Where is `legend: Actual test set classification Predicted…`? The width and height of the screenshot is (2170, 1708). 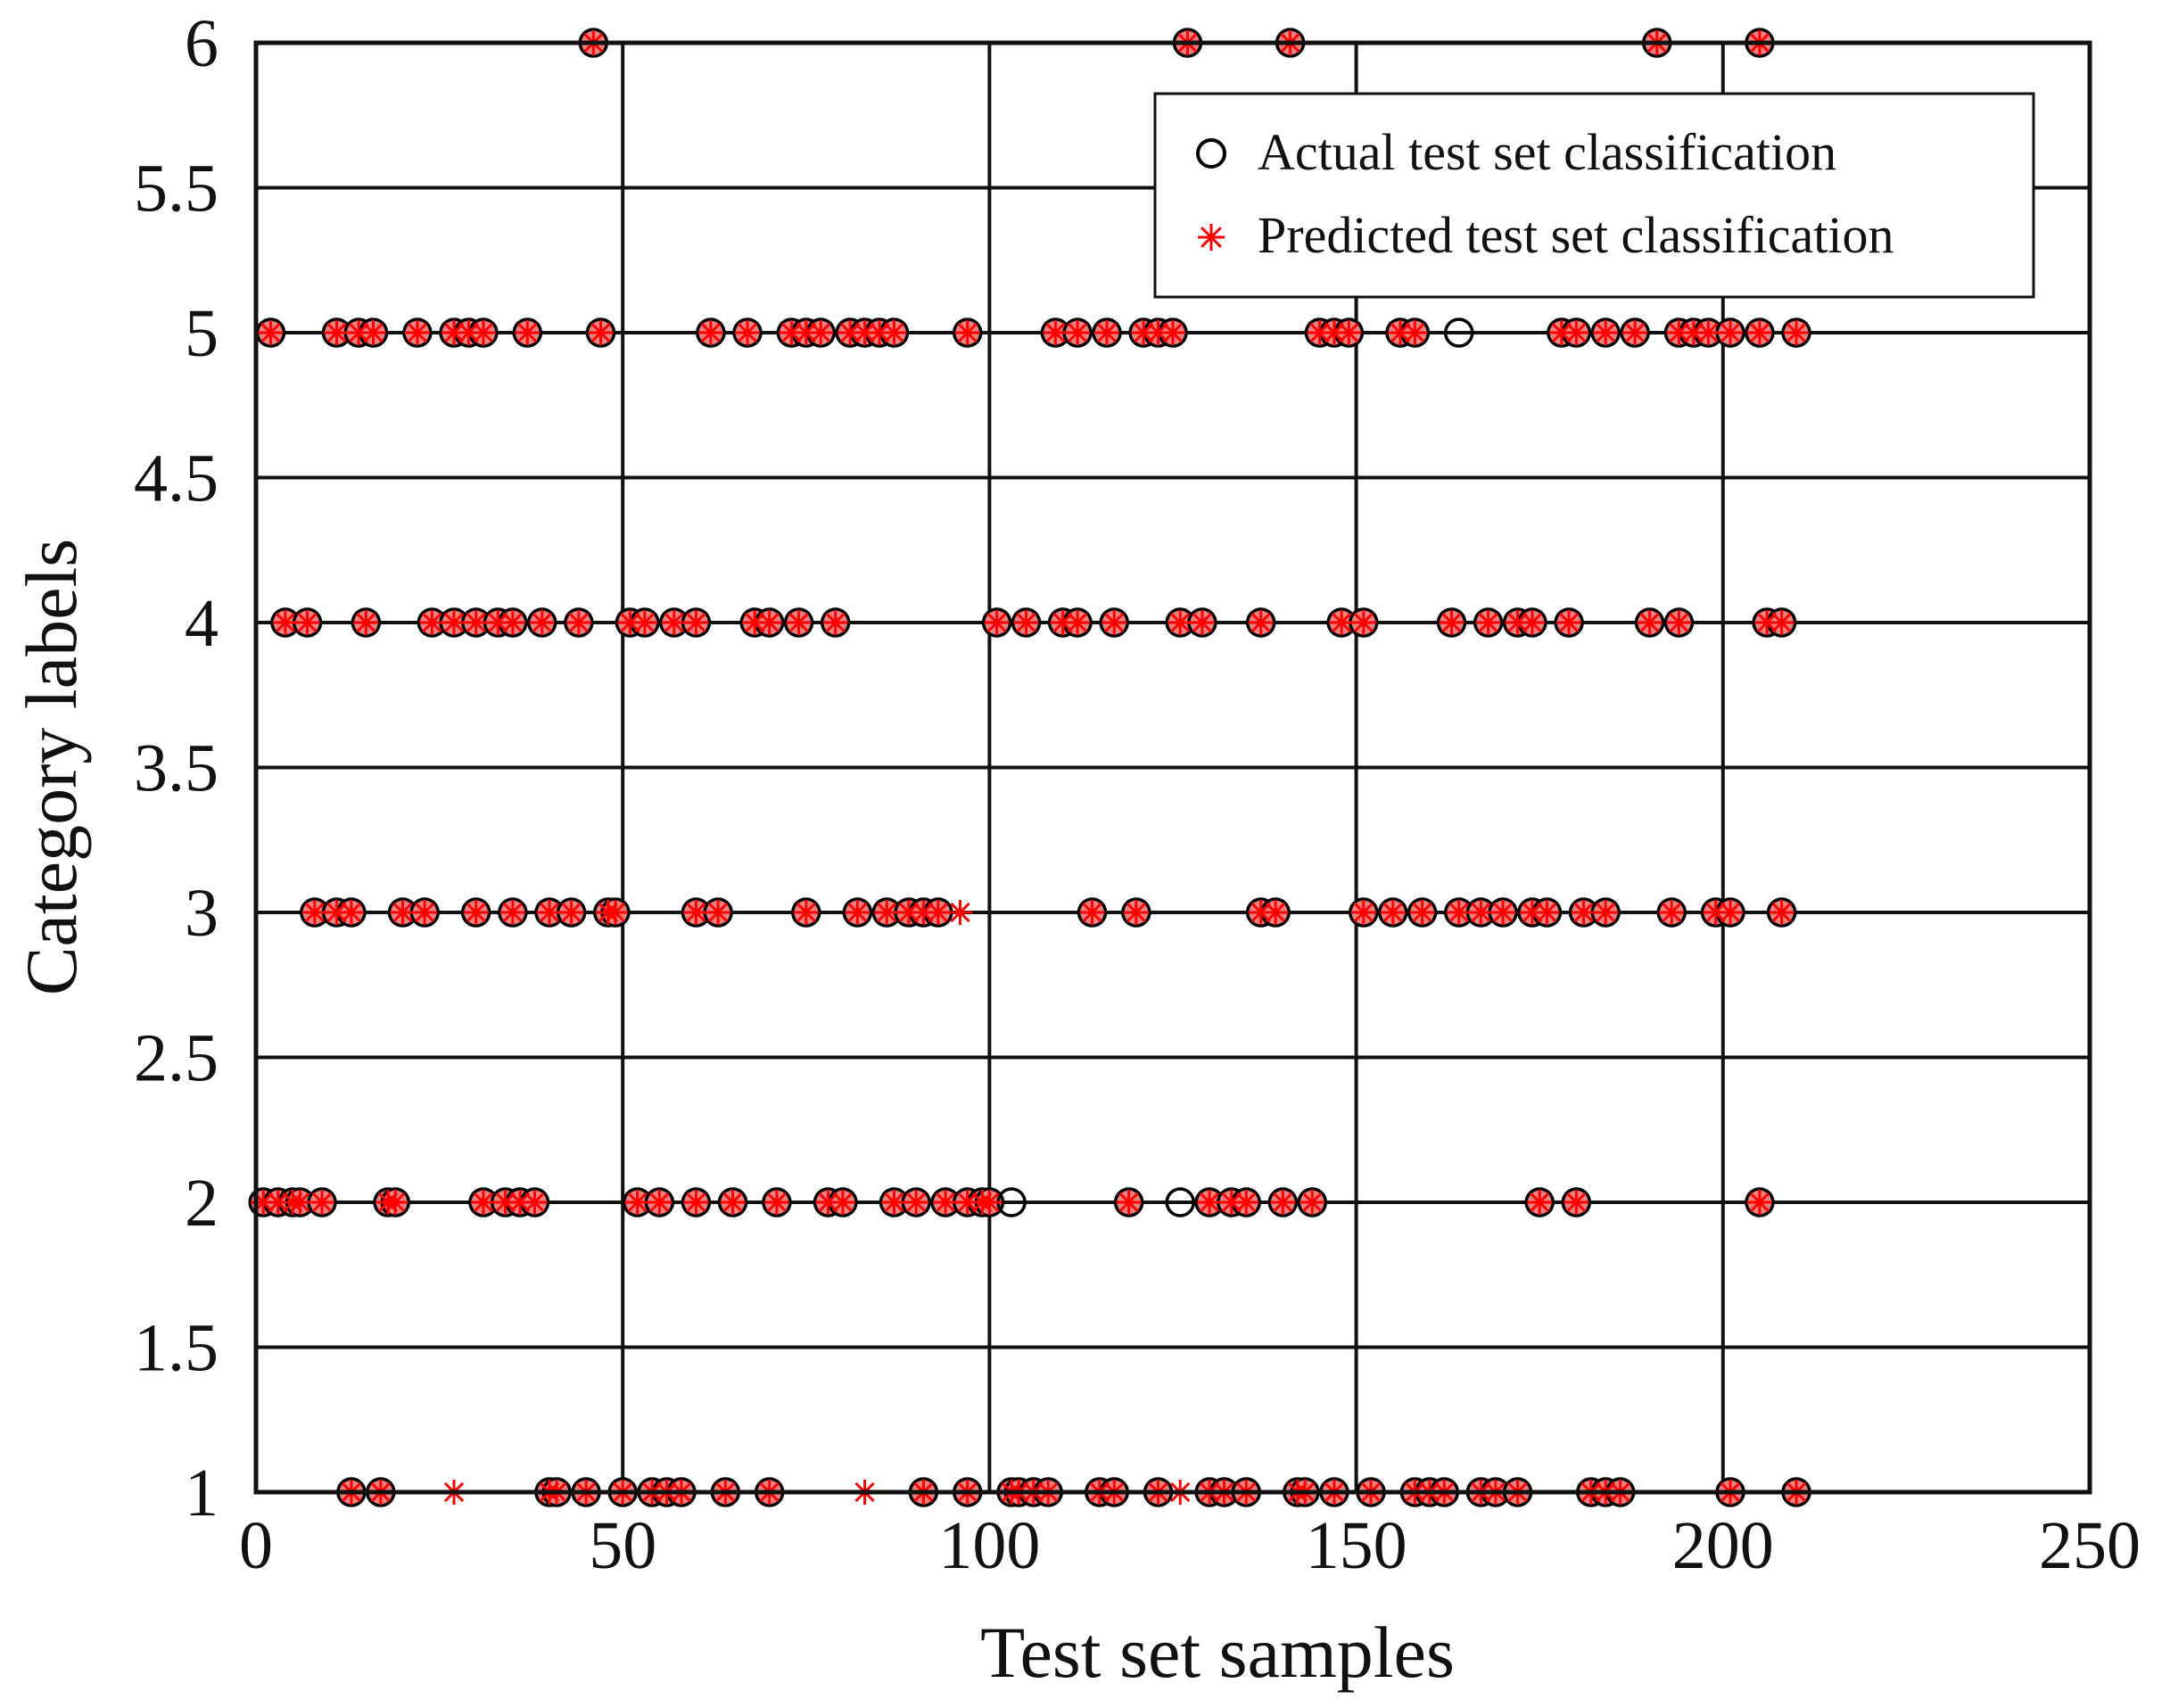
legend: Actual test set classification Predicted… is located at coordinates (1594, 195).